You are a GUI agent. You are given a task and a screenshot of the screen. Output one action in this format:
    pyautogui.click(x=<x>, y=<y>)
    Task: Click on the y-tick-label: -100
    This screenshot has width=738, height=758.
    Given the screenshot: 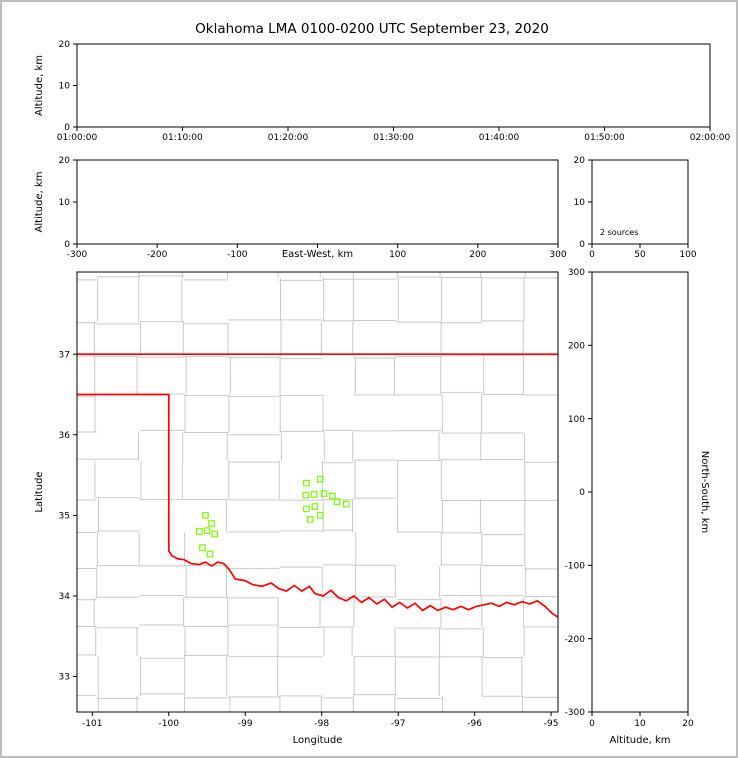 What is the action you would take?
    pyautogui.click(x=575, y=567)
    